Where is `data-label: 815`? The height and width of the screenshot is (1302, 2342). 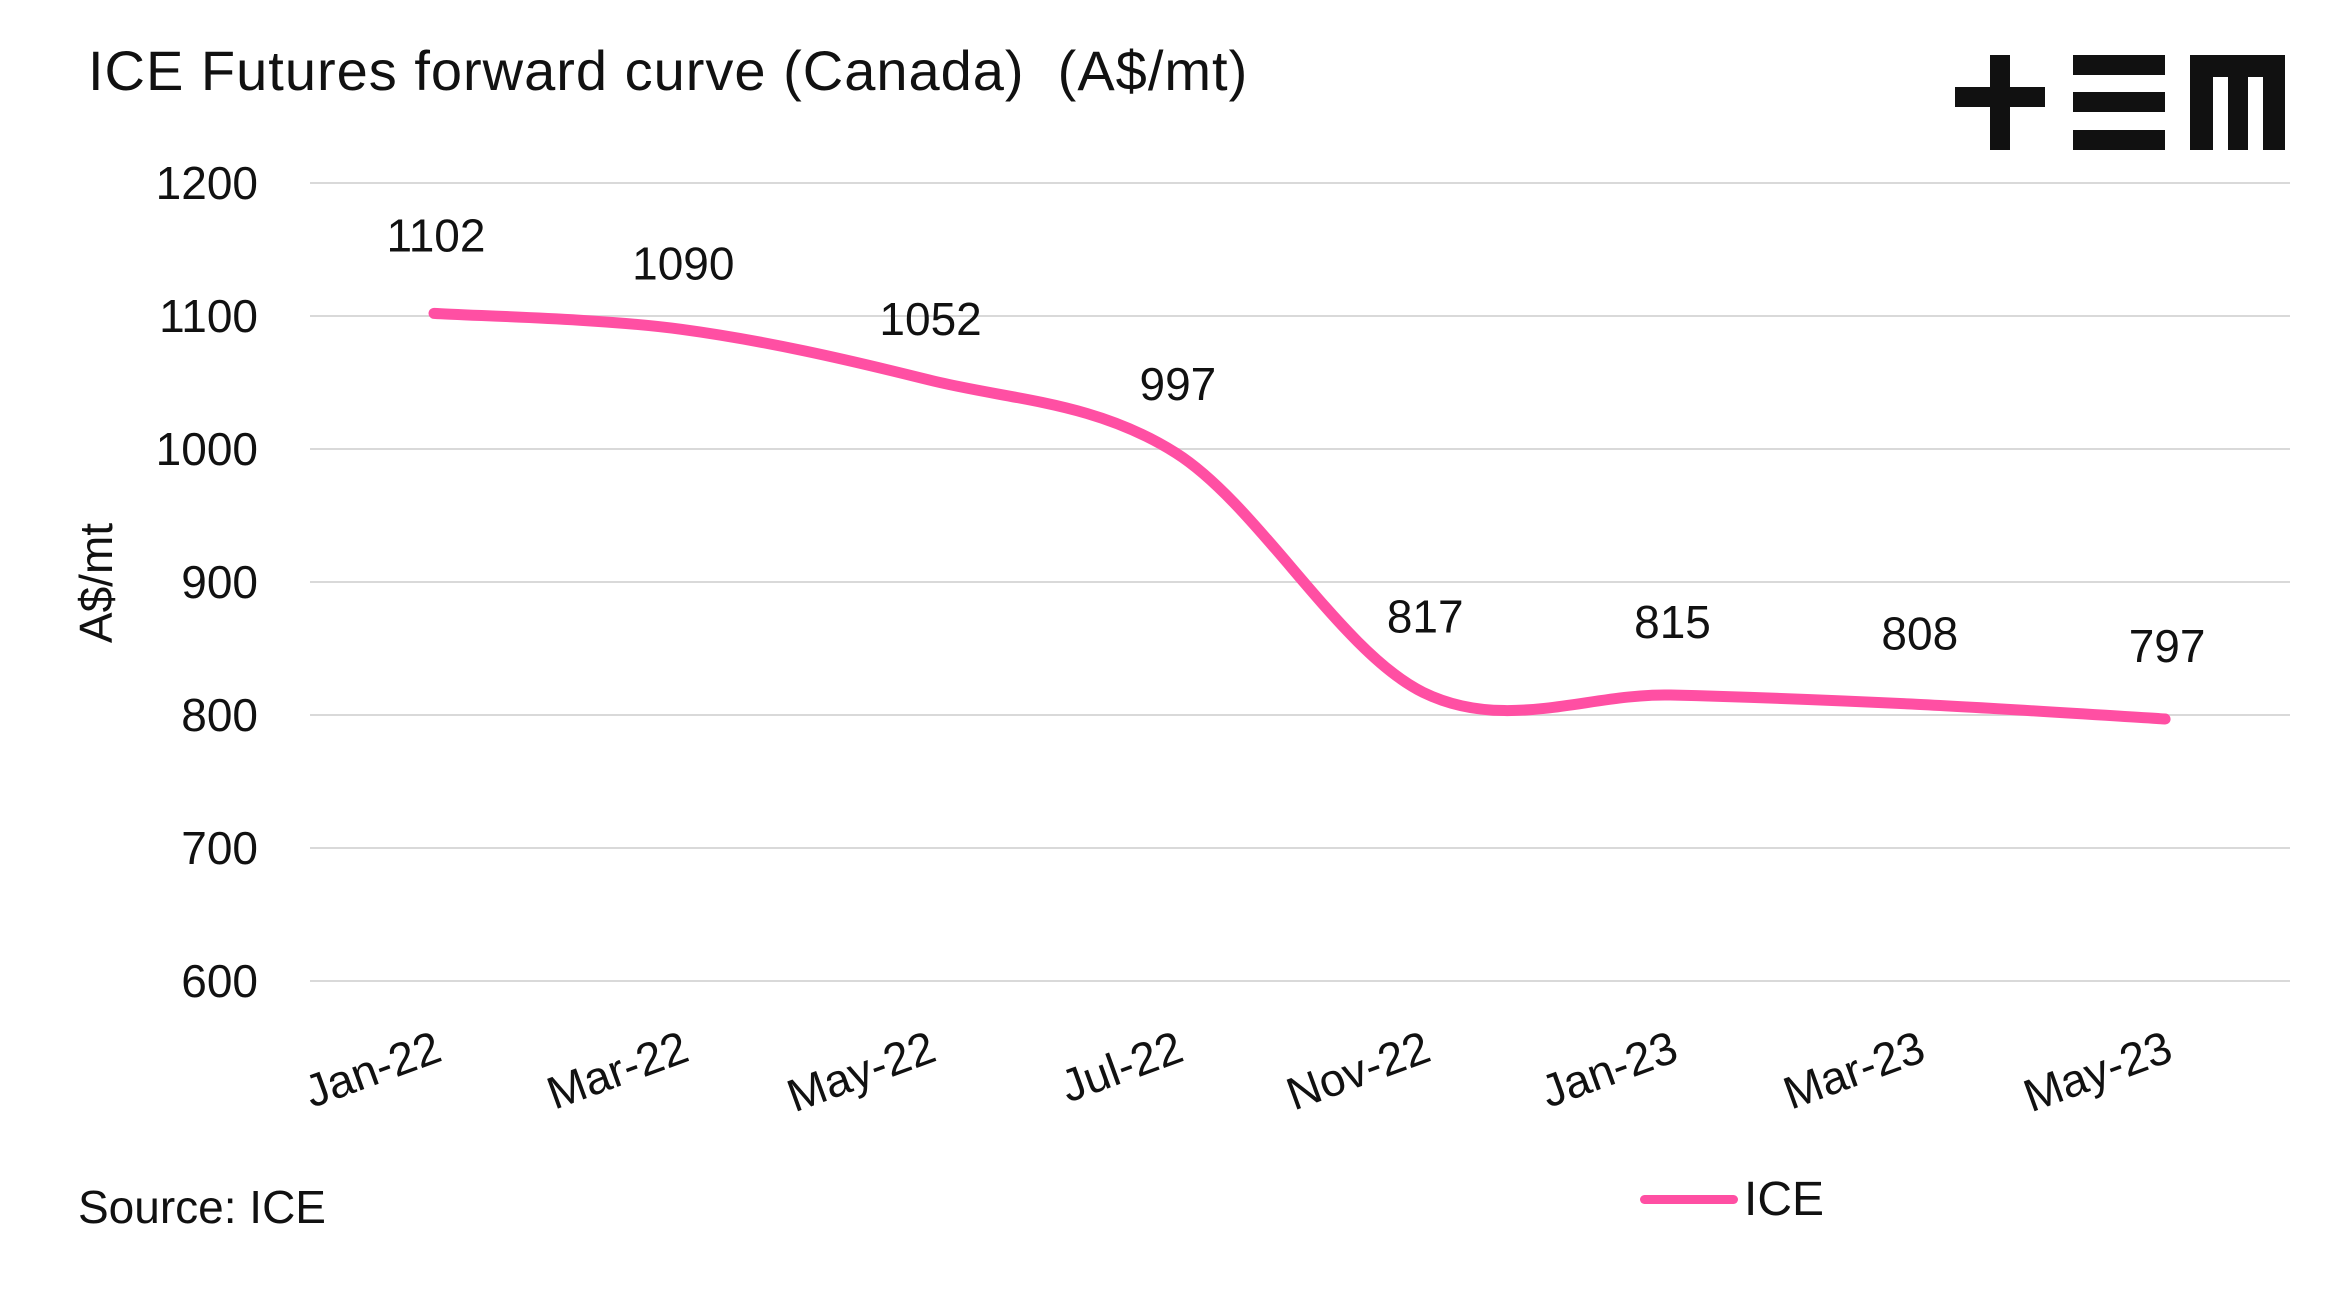
data-label: 815 is located at coordinates (1672, 622).